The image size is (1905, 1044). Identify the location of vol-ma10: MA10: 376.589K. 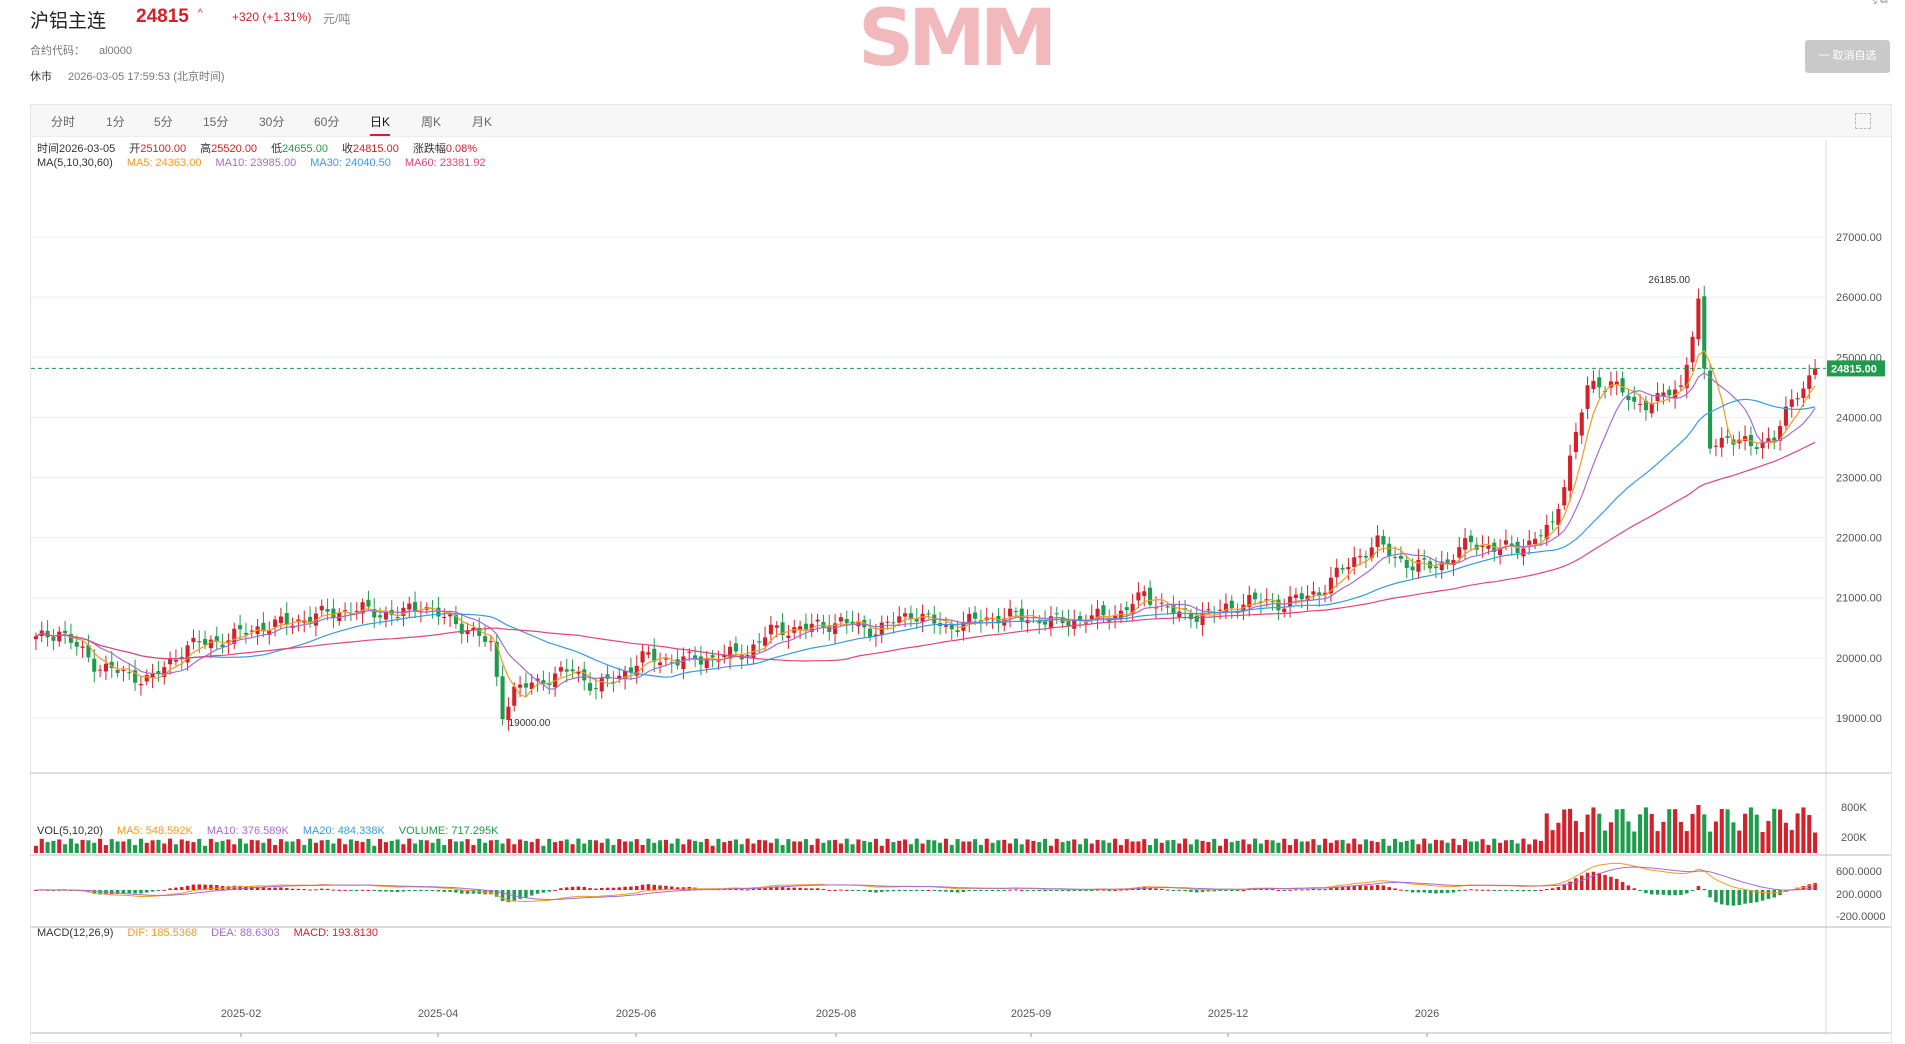
(247, 831).